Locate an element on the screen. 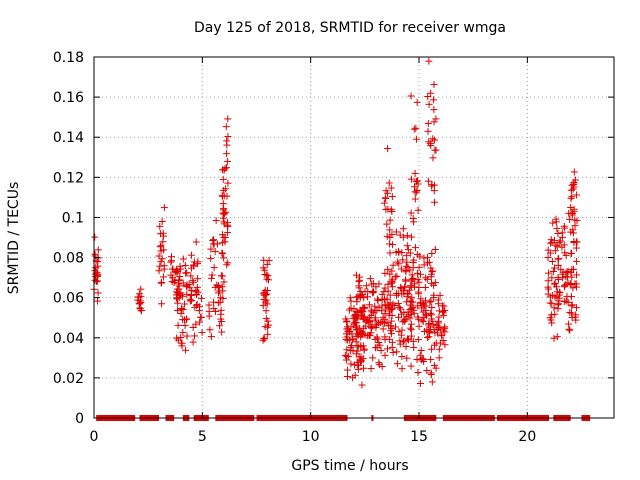  y-tick-label: 0.1 is located at coordinates (73, 218).